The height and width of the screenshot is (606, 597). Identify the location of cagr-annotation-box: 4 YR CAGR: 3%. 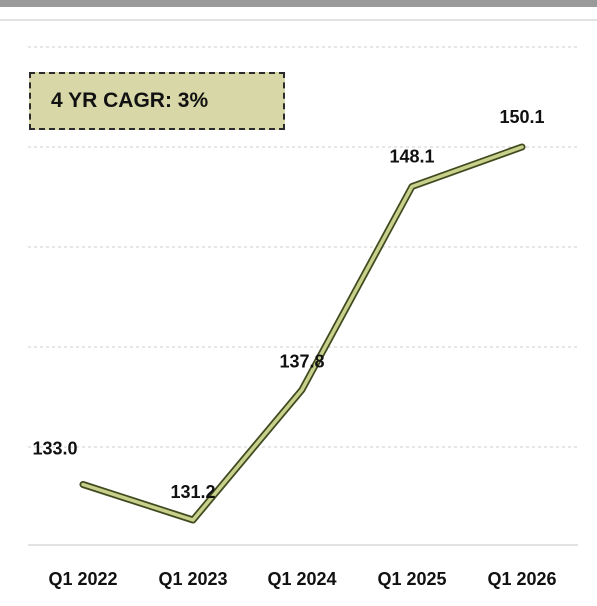
(157, 101).